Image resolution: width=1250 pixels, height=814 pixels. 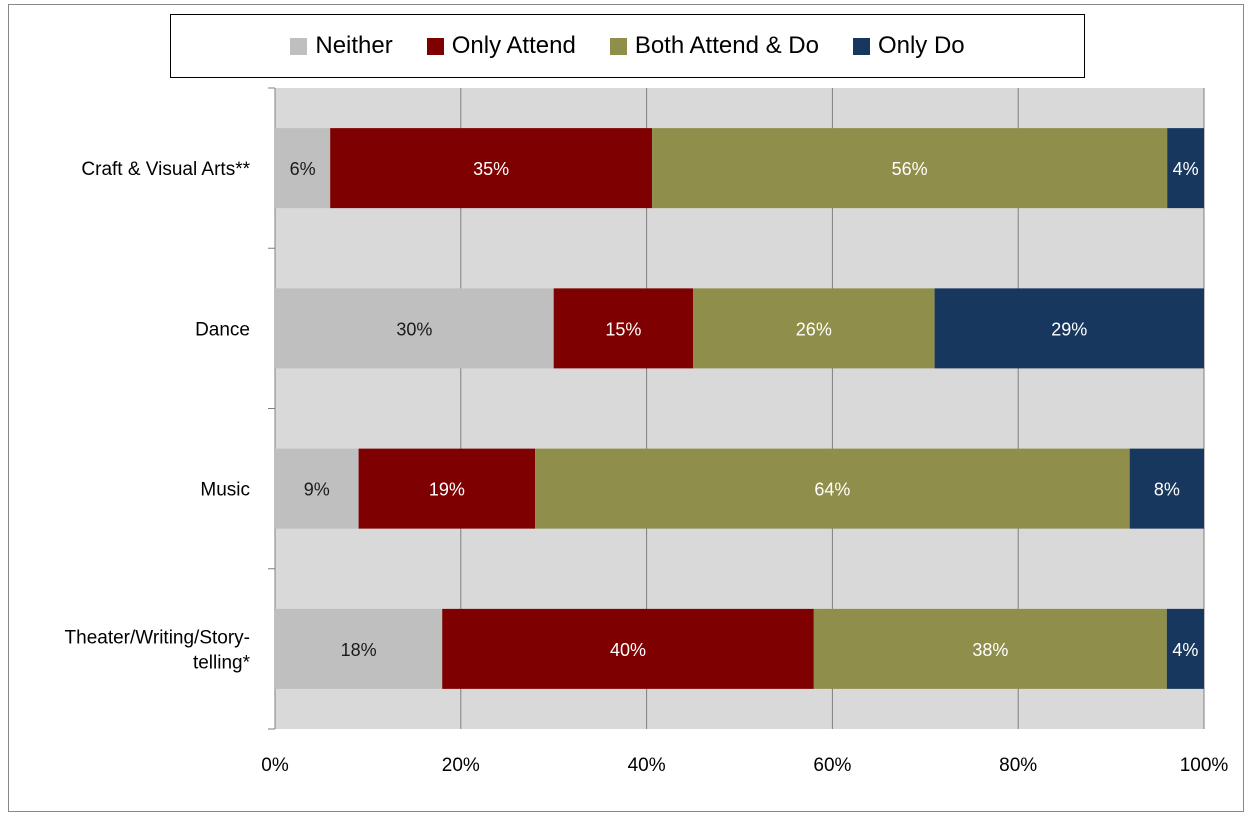 I want to click on x-tick-label: 0%, so click(x=275, y=765).